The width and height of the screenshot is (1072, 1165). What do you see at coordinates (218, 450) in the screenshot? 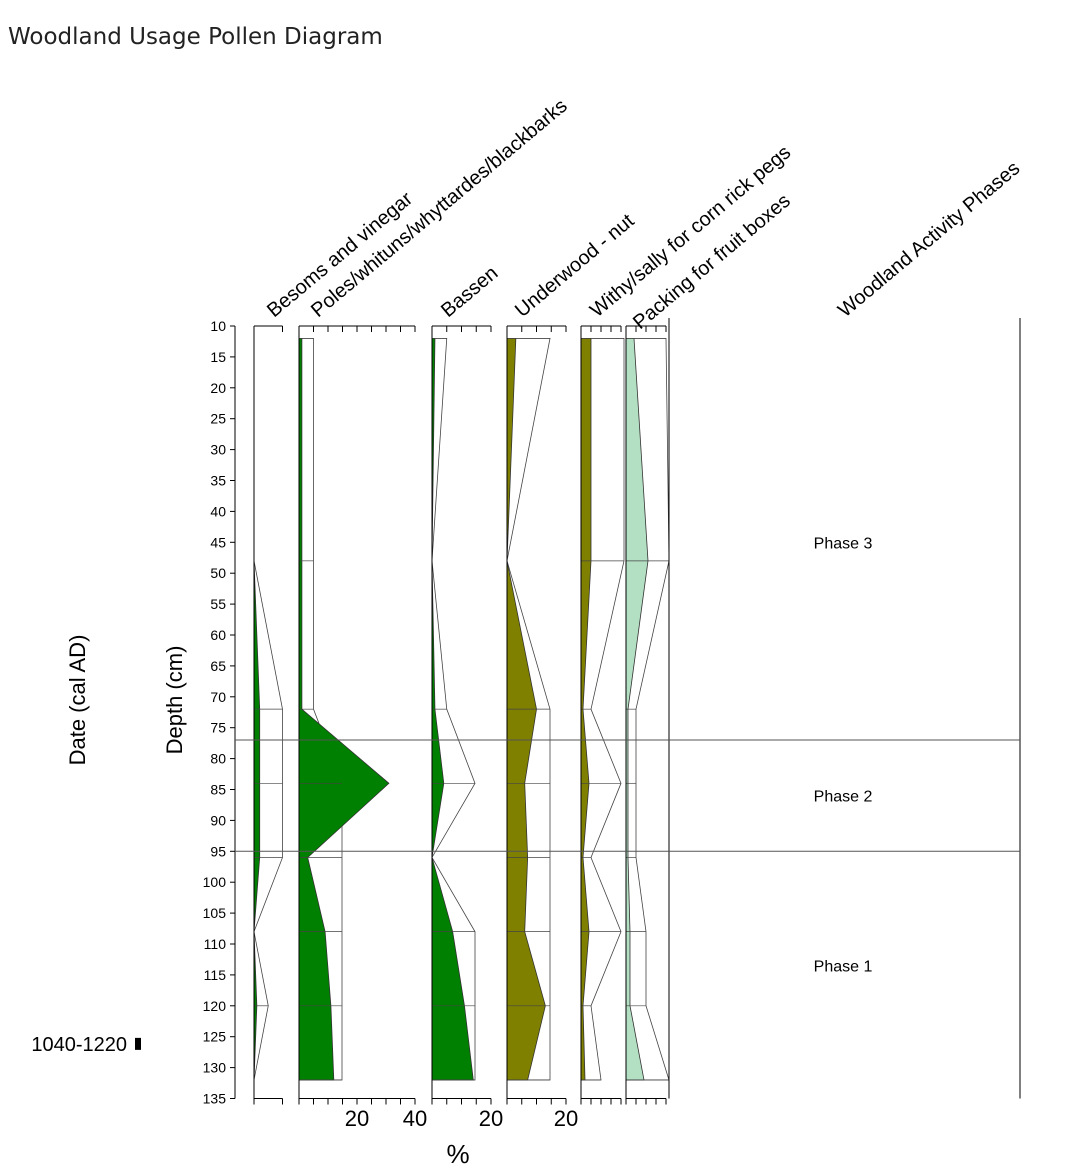
I see `depth-tick-label: 30` at bounding box center [218, 450].